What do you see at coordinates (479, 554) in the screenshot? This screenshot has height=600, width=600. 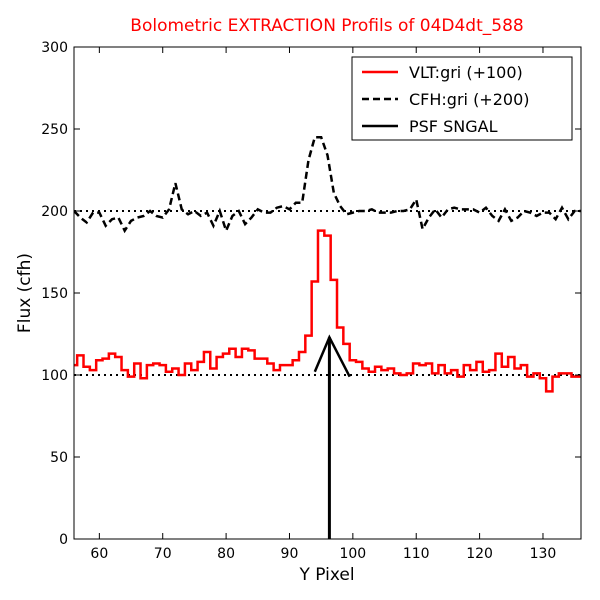 I see `x-tick-label: 120` at bounding box center [479, 554].